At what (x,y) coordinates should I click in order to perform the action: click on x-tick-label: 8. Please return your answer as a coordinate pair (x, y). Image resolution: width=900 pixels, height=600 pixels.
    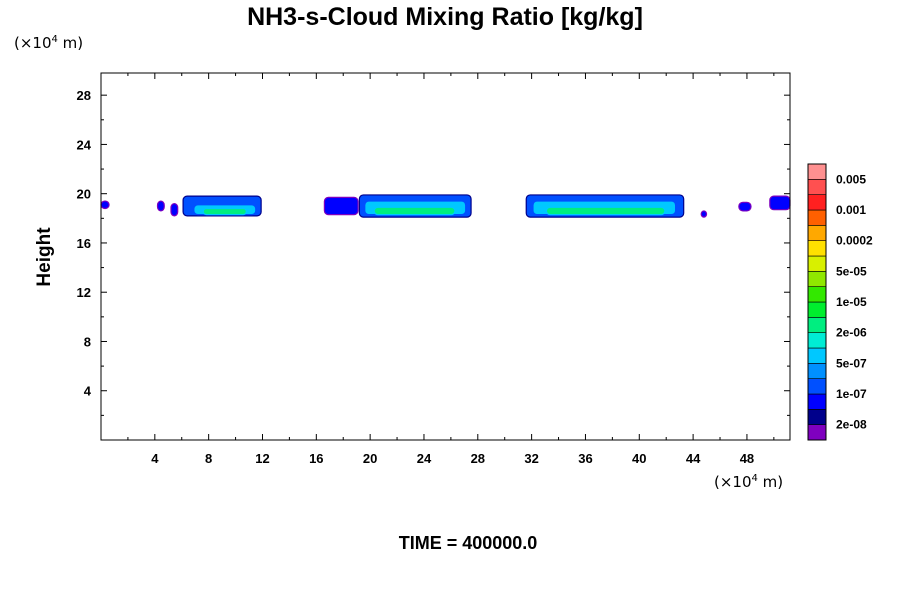
    Looking at the image, I should click on (208, 458).